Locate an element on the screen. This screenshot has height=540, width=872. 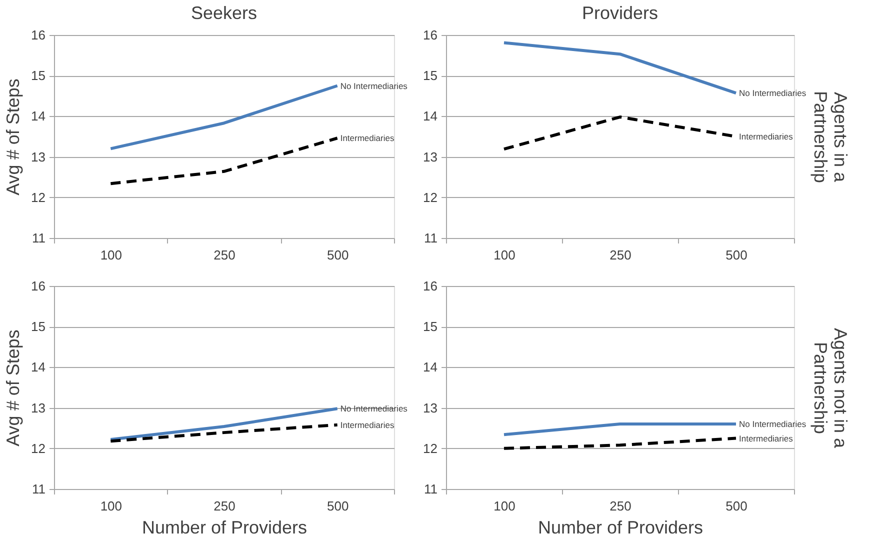
chart-title: Providers is located at coordinates (620, 13).